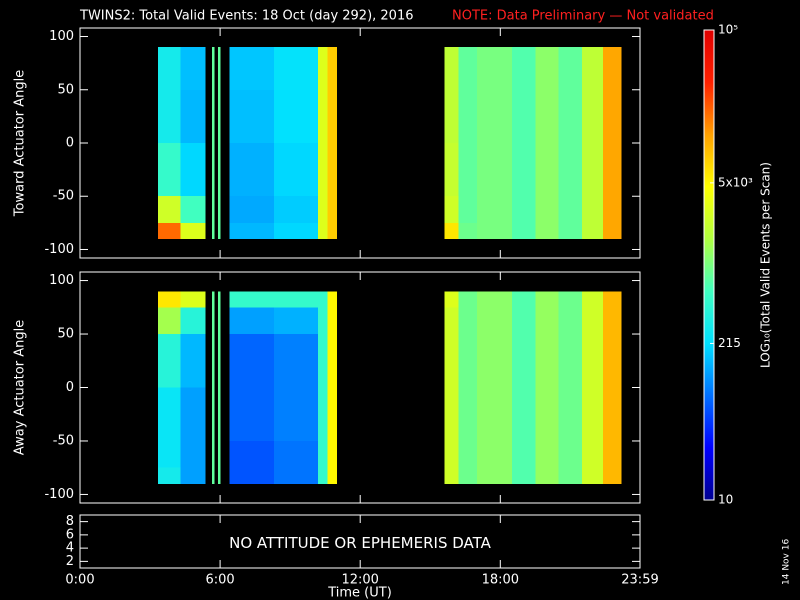 The image size is (800, 600). Describe the element at coordinates (61, 280) in the screenshot. I see `y-tick-label: 100` at that location.